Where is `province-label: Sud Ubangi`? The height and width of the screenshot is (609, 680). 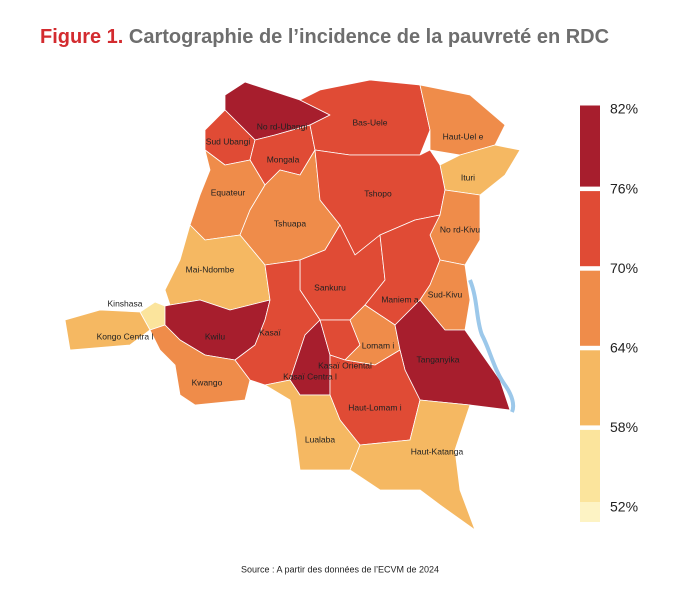
province-label: Sud Ubangi is located at coordinates (228, 141).